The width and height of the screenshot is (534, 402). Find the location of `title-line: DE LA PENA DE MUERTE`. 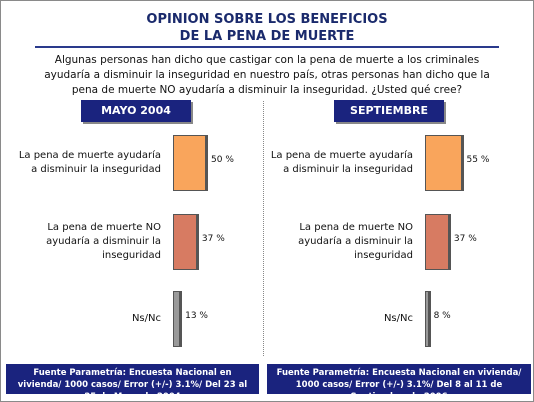

title-line: DE LA PENA DE MUERTE is located at coordinates (267, 36).